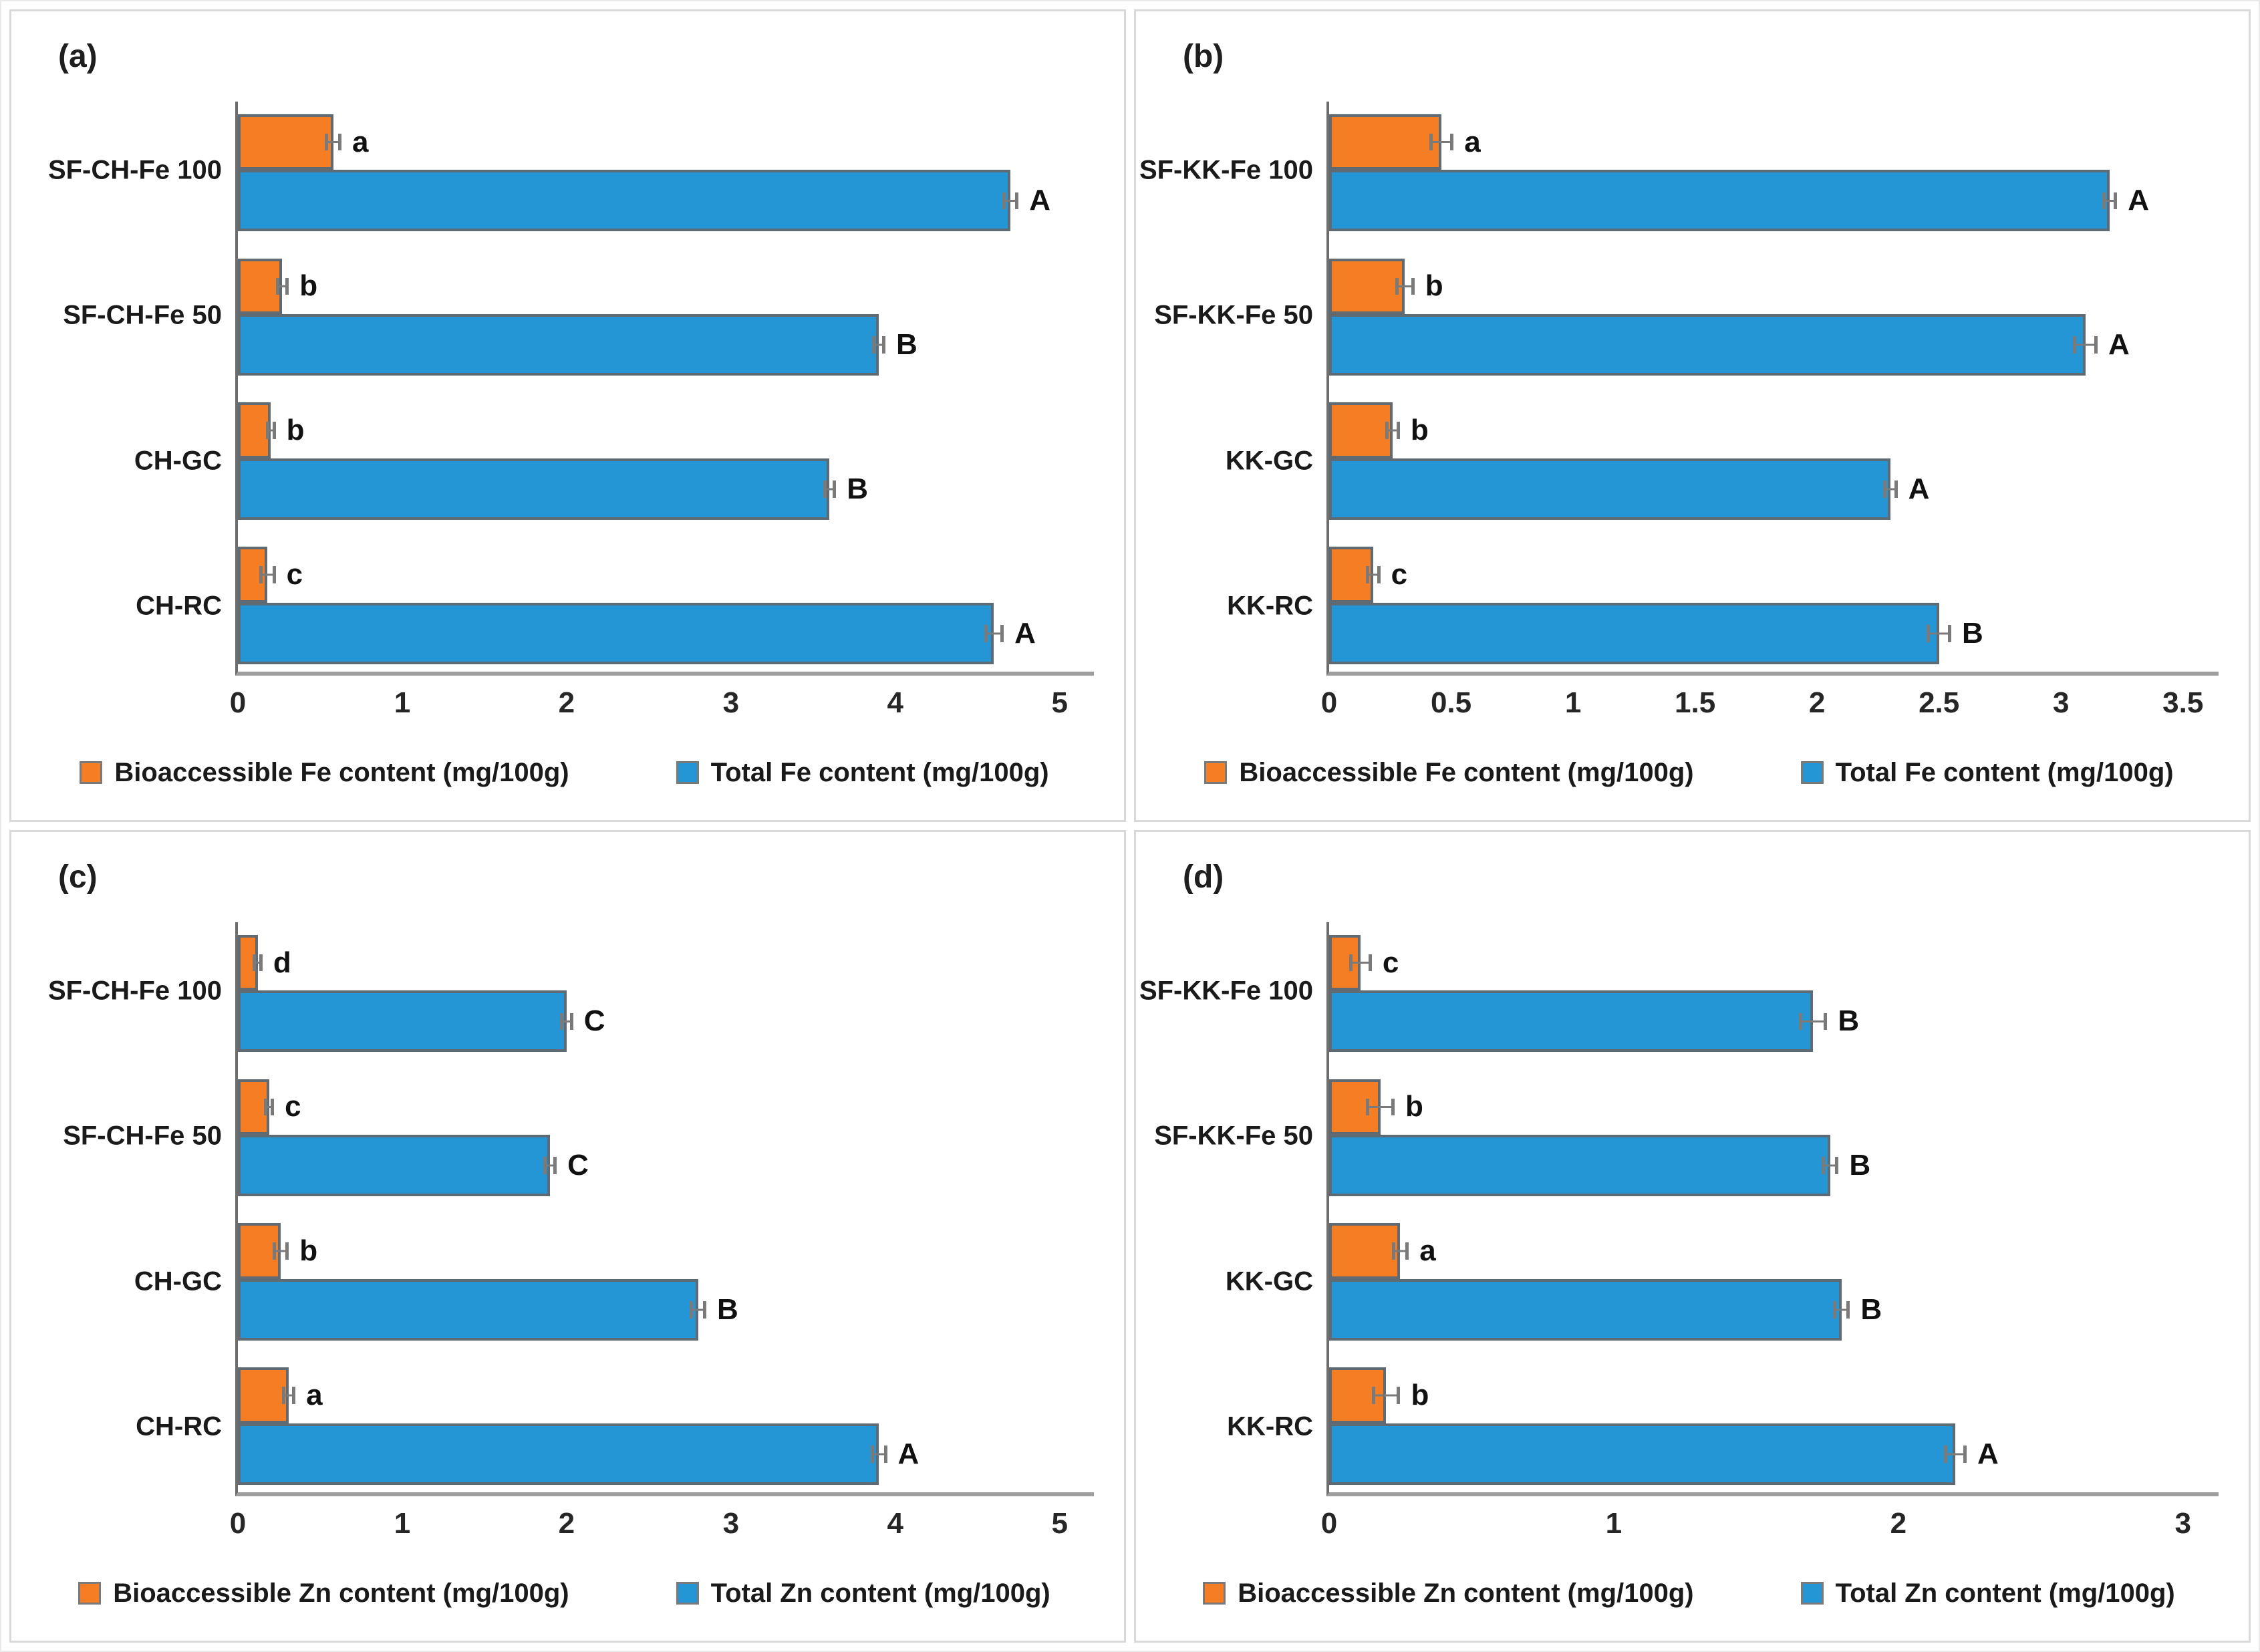 The image size is (2260, 1652). I want to click on panel-c-tag: (c), so click(78, 877).